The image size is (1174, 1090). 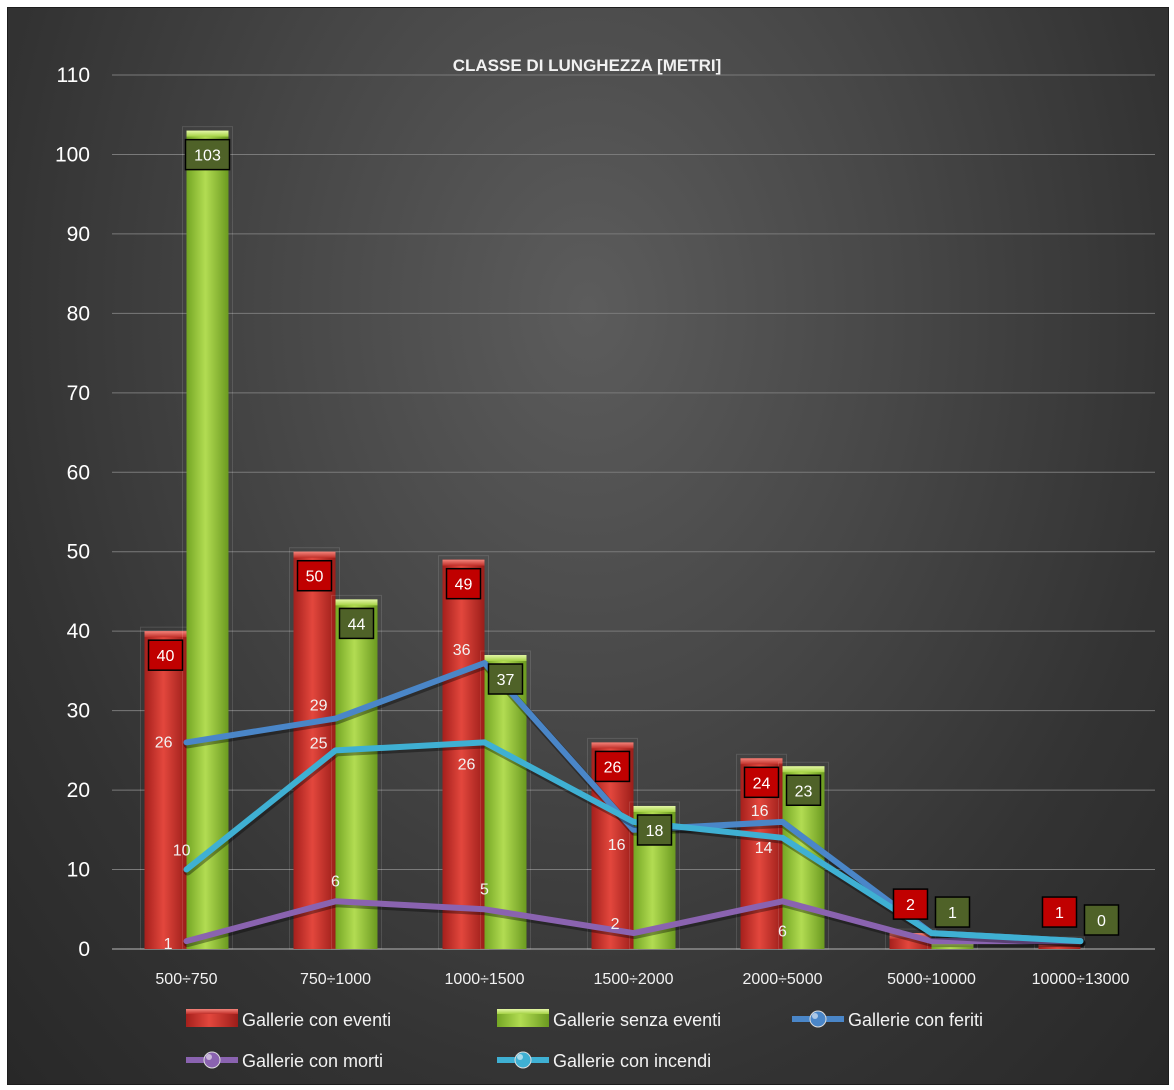 I want to click on line-data-label: 16, so click(x=617, y=845).